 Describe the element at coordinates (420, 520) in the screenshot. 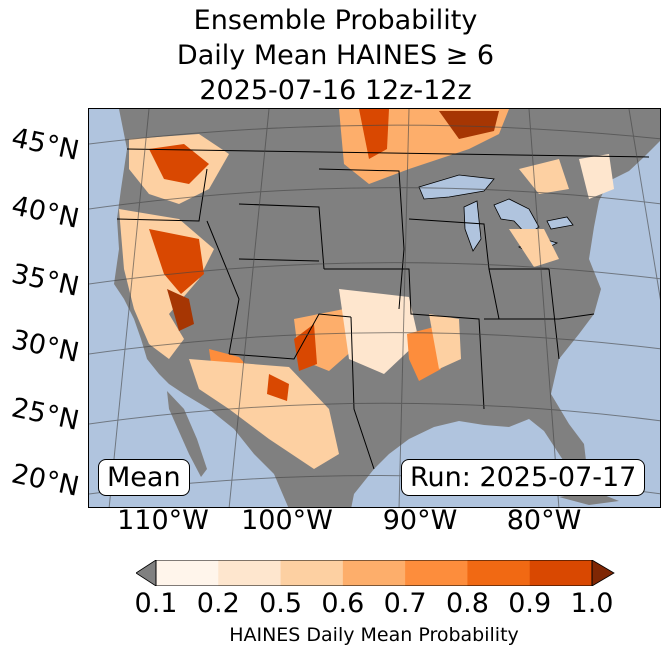

I see `lon-label-90: 90°W` at that location.